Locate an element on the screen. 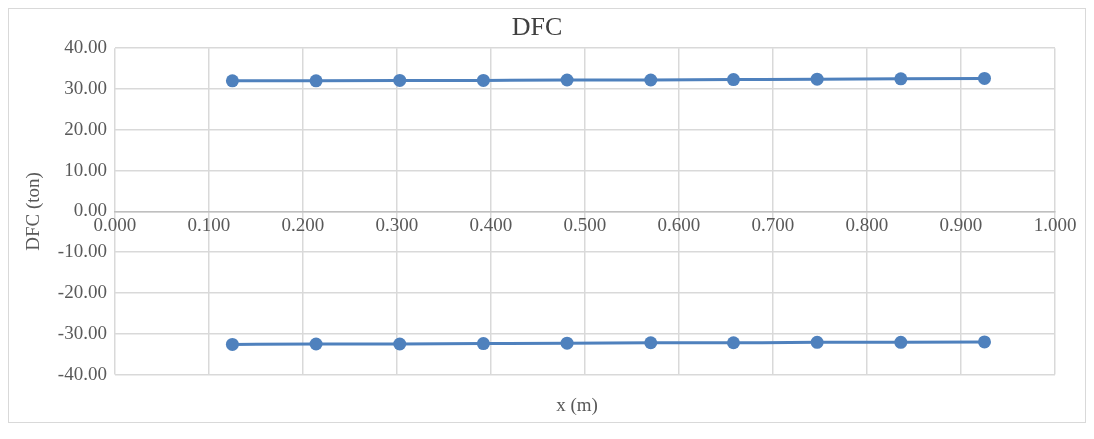 The width and height of the screenshot is (1094, 439). y-tick-label: -30.00 is located at coordinates (82, 332).